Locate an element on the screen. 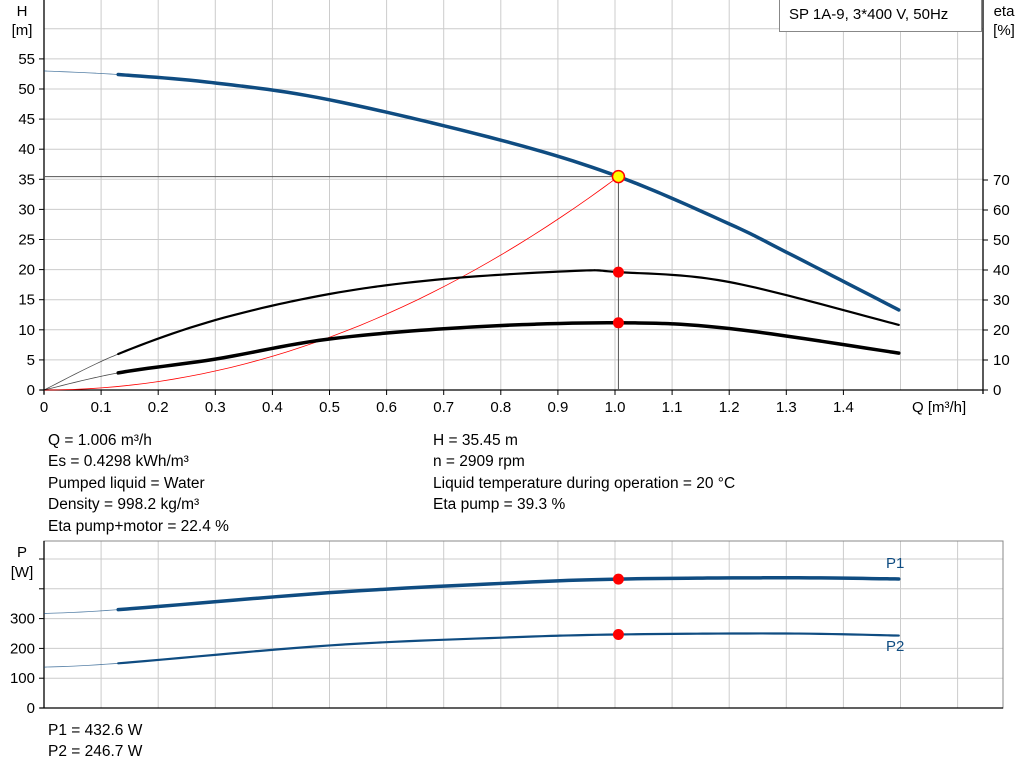  x-tick-label: 0.1 is located at coordinates (101, 407).